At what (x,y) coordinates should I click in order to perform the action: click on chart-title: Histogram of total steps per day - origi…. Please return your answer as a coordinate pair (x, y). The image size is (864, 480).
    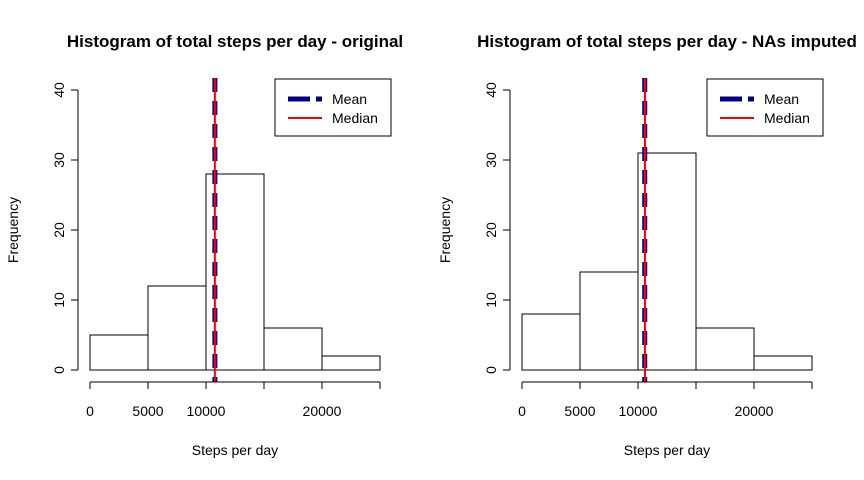
    Looking at the image, I should click on (235, 41).